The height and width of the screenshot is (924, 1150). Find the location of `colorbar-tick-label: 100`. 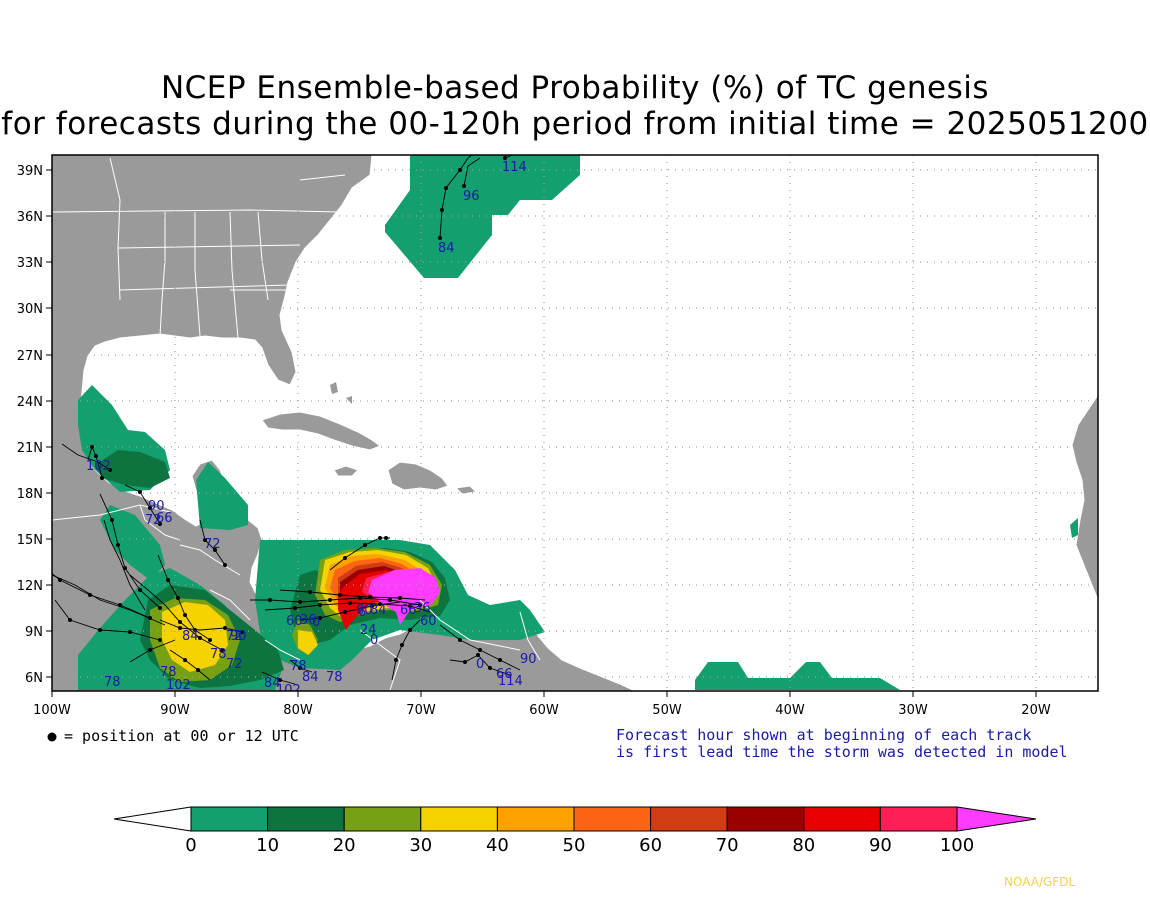

colorbar-tick-label: 100 is located at coordinates (957, 845).